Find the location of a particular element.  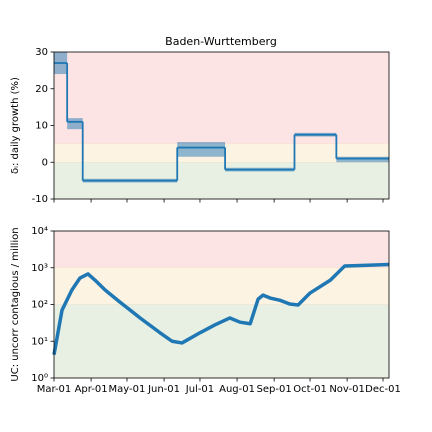

x-tick-label: May-01 is located at coordinates (127, 389).